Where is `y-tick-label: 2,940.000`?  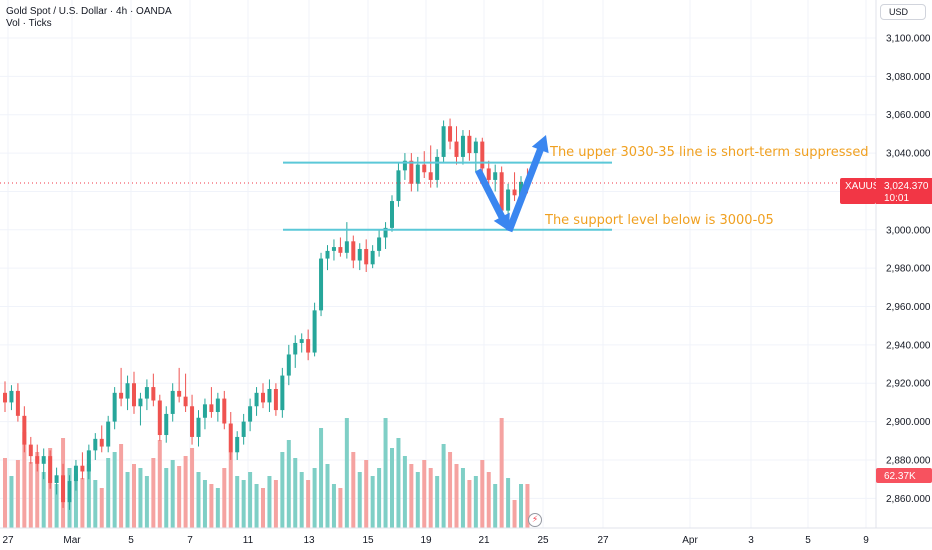
y-tick-label: 2,940.000 is located at coordinates (908, 345).